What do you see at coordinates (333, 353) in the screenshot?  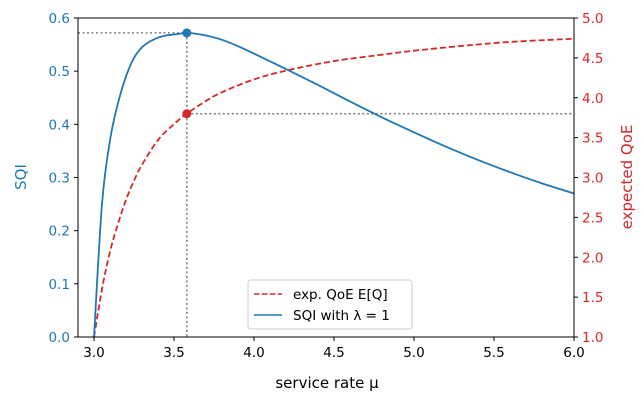 I see `x-tick-label: 4.5` at bounding box center [333, 353].